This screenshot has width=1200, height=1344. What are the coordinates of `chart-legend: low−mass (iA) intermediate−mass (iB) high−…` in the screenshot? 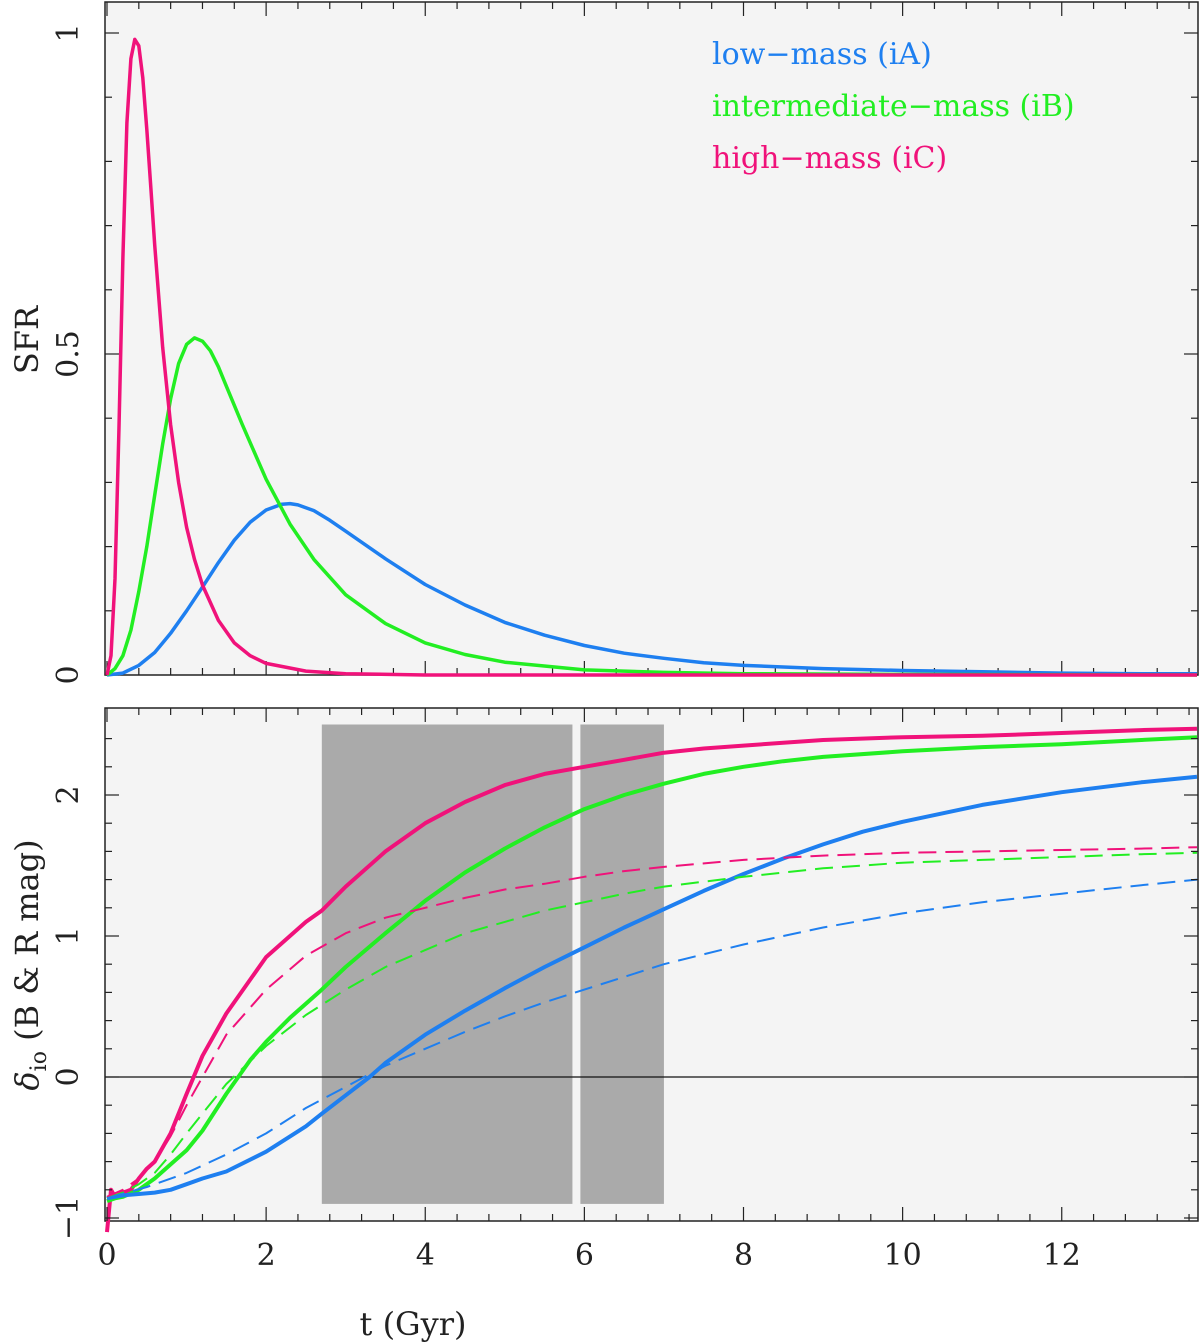 It's located at (893, 106).